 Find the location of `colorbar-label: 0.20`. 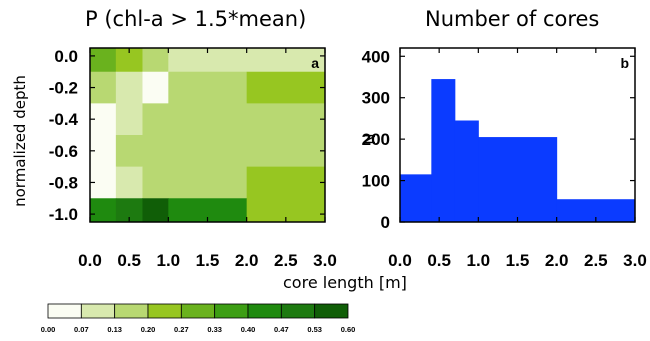

colorbar-label: 0.20 is located at coordinates (148, 329).